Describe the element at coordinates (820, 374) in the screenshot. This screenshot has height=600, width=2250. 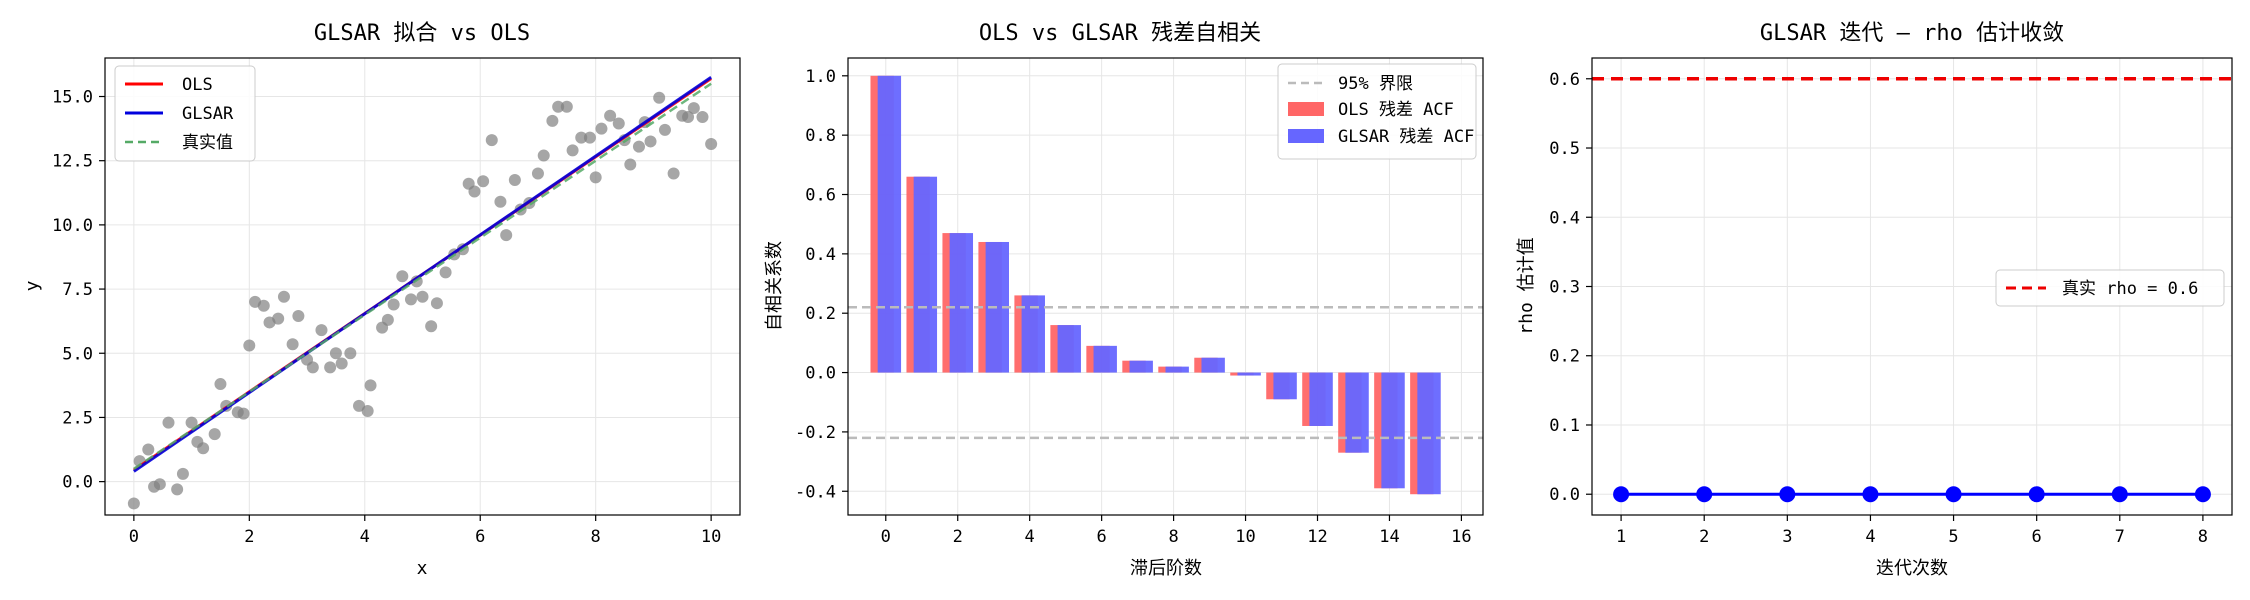
I see `acf-ytick-label: 0.0` at that location.